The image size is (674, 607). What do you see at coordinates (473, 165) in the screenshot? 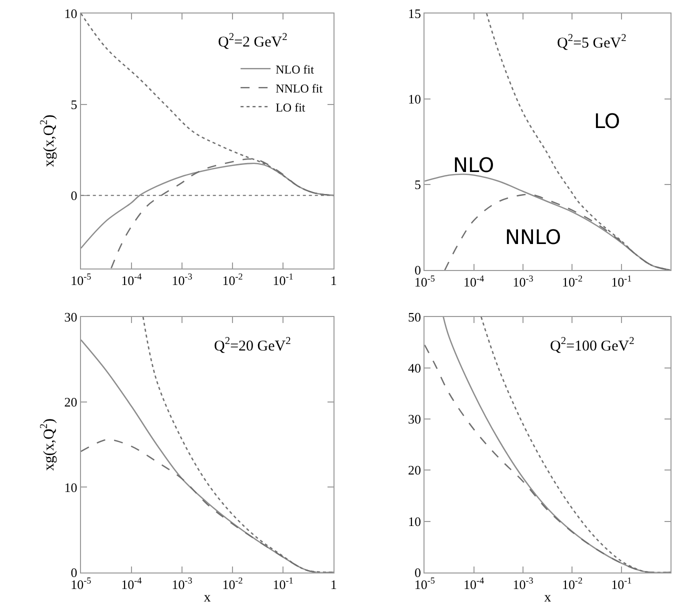
I see `annotation: NLO` at bounding box center [473, 165].